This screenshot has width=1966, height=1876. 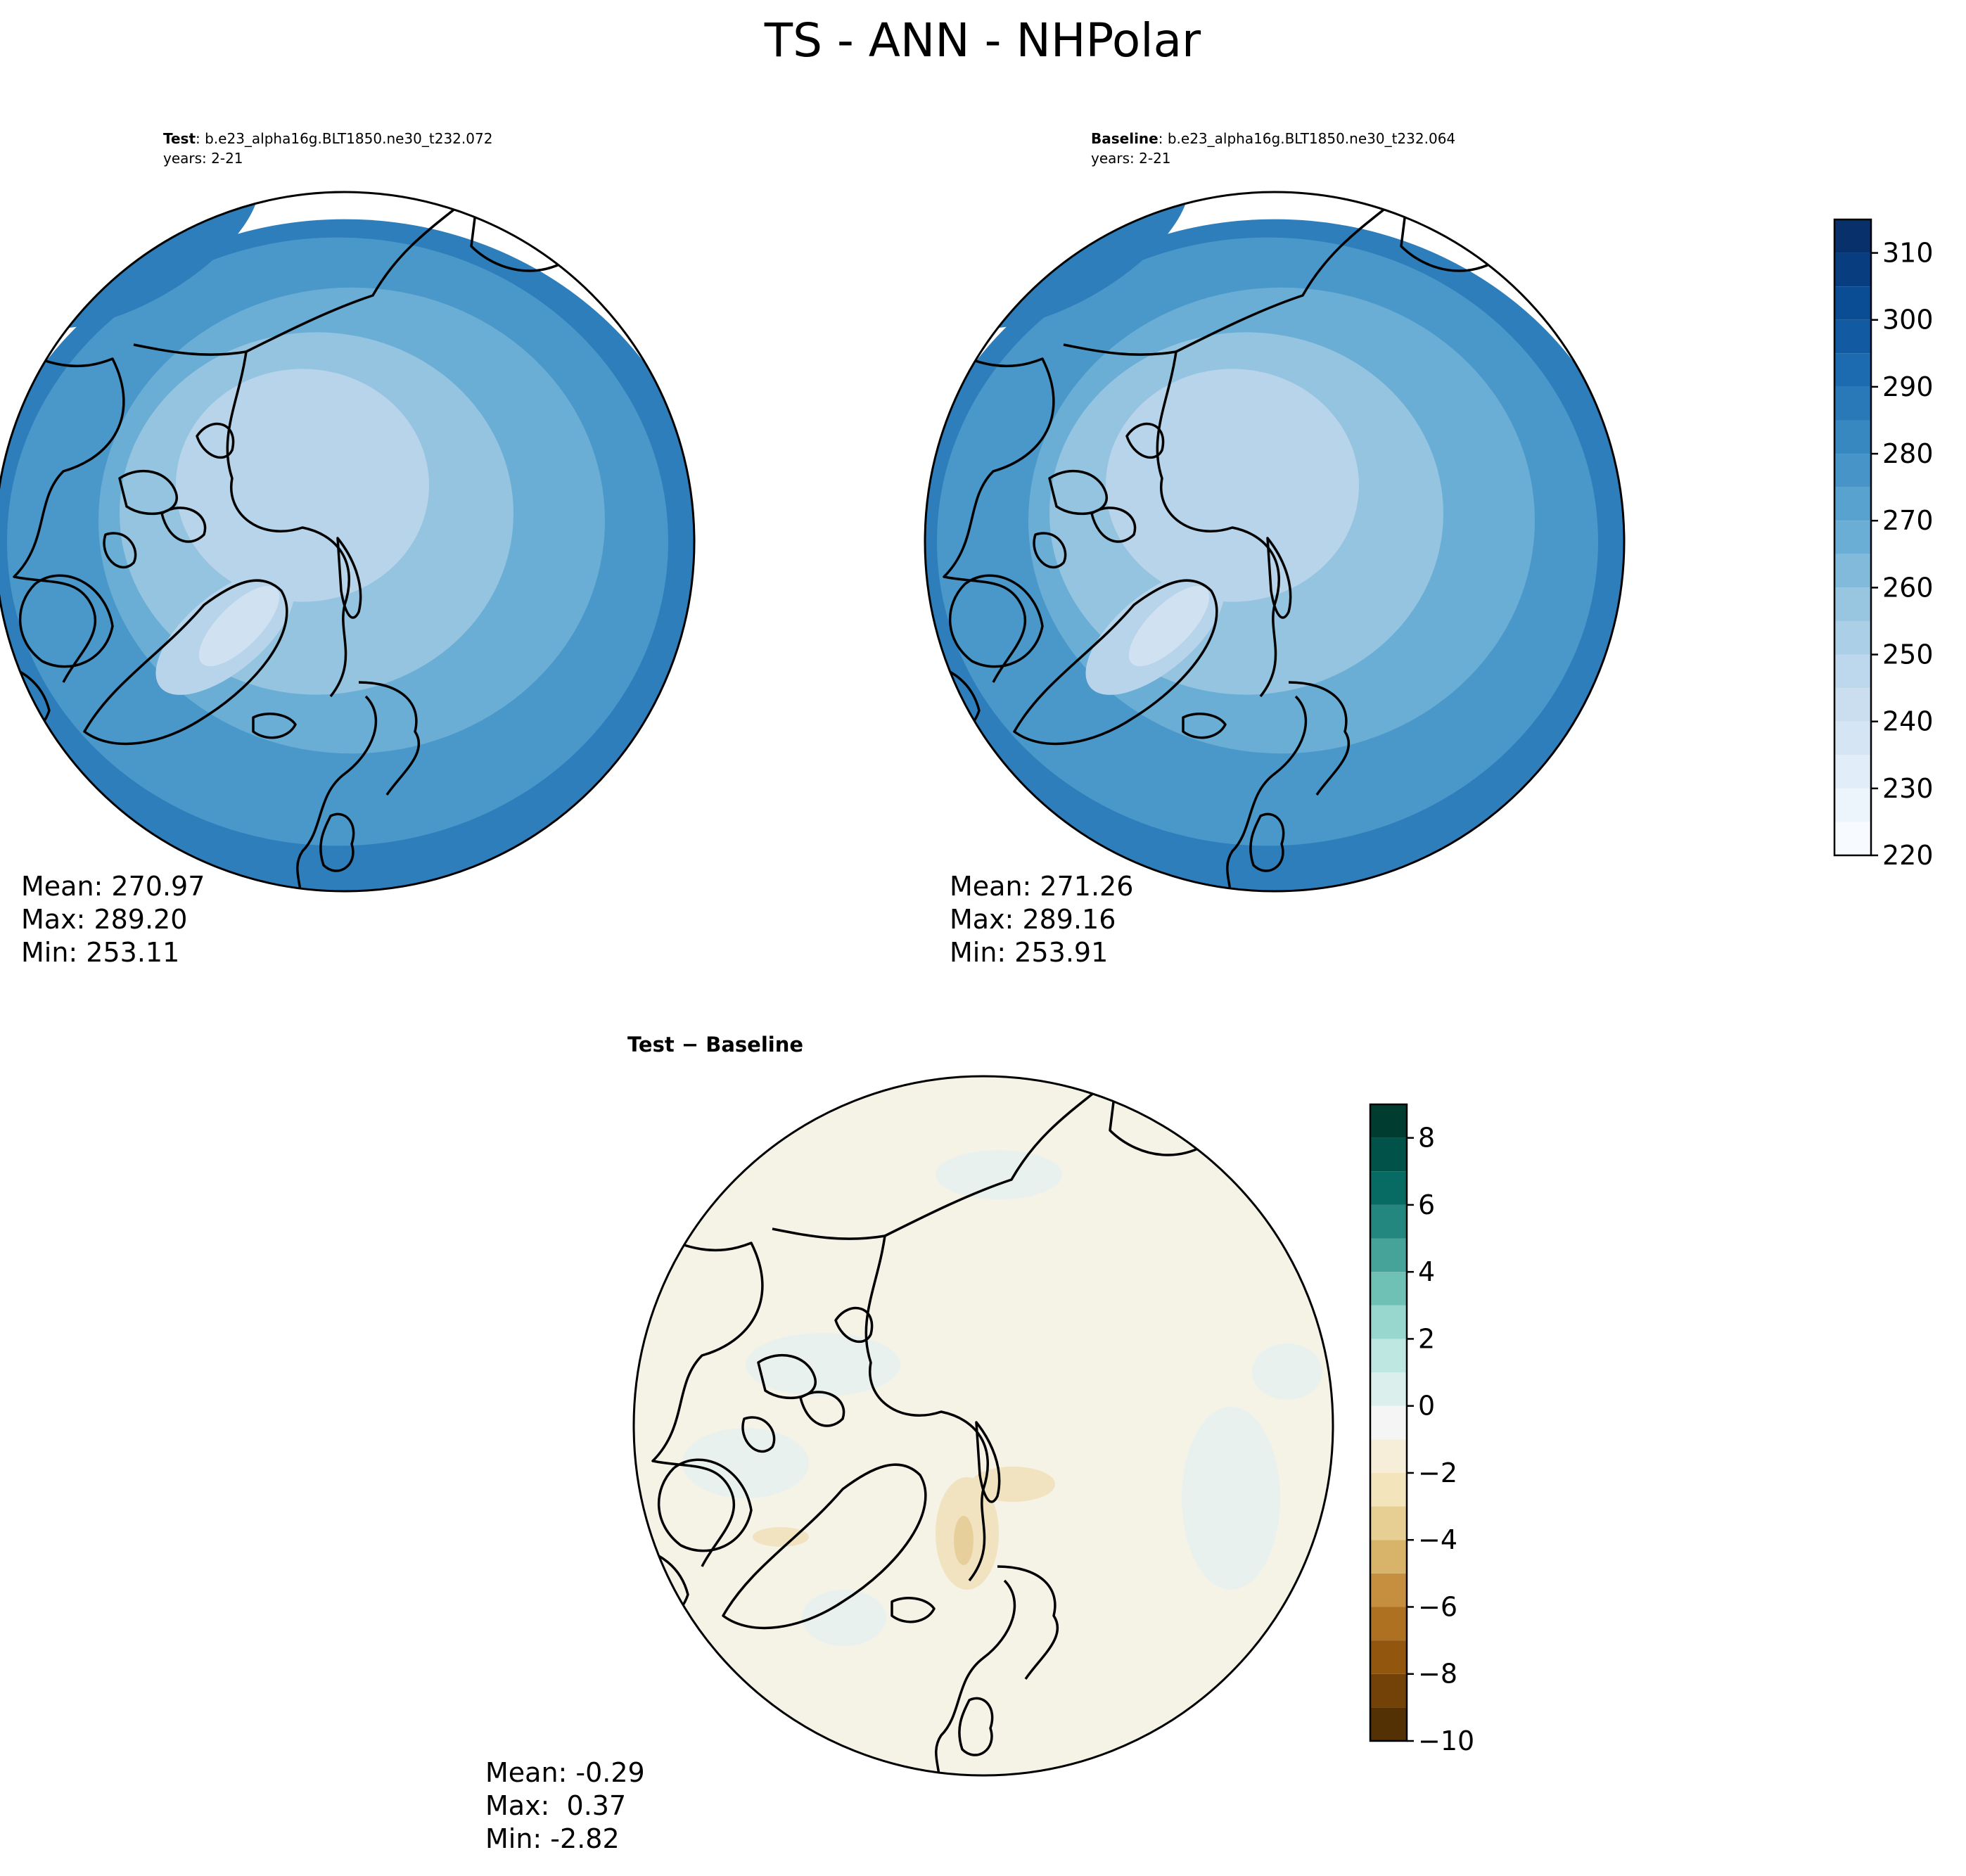 What do you see at coordinates (552, 1839) in the screenshot?
I see `panel-difference-stat-min: Min: -2.82` at bounding box center [552, 1839].